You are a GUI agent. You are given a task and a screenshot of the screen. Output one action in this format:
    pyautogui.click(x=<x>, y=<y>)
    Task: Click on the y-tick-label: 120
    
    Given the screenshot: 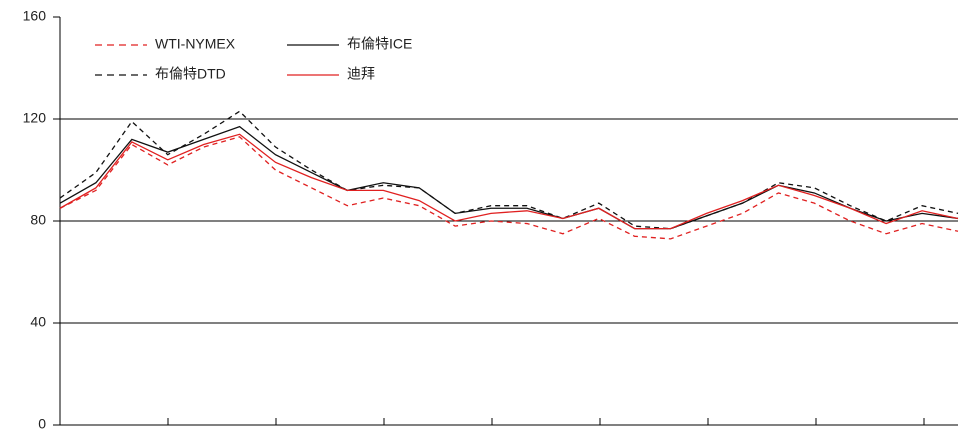 What is the action you would take?
    pyautogui.click(x=35, y=118)
    